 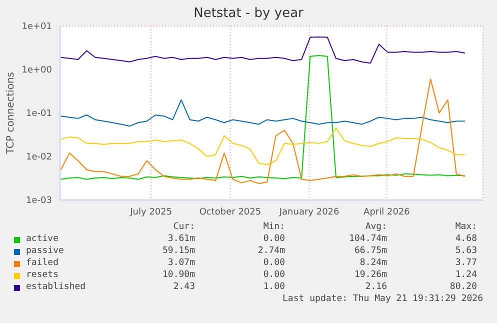 I want to click on x-tick-label: April 2026, so click(x=387, y=212).